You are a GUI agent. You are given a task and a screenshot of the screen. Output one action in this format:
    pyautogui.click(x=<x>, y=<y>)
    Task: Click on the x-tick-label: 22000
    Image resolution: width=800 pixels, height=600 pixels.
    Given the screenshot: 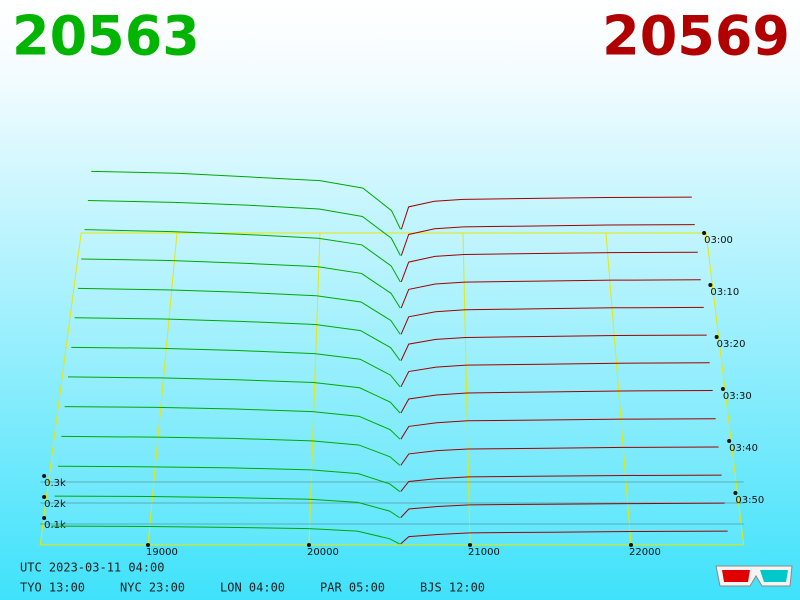 What is the action you would take?
    pyautogui.click(x=645, y=552)
    